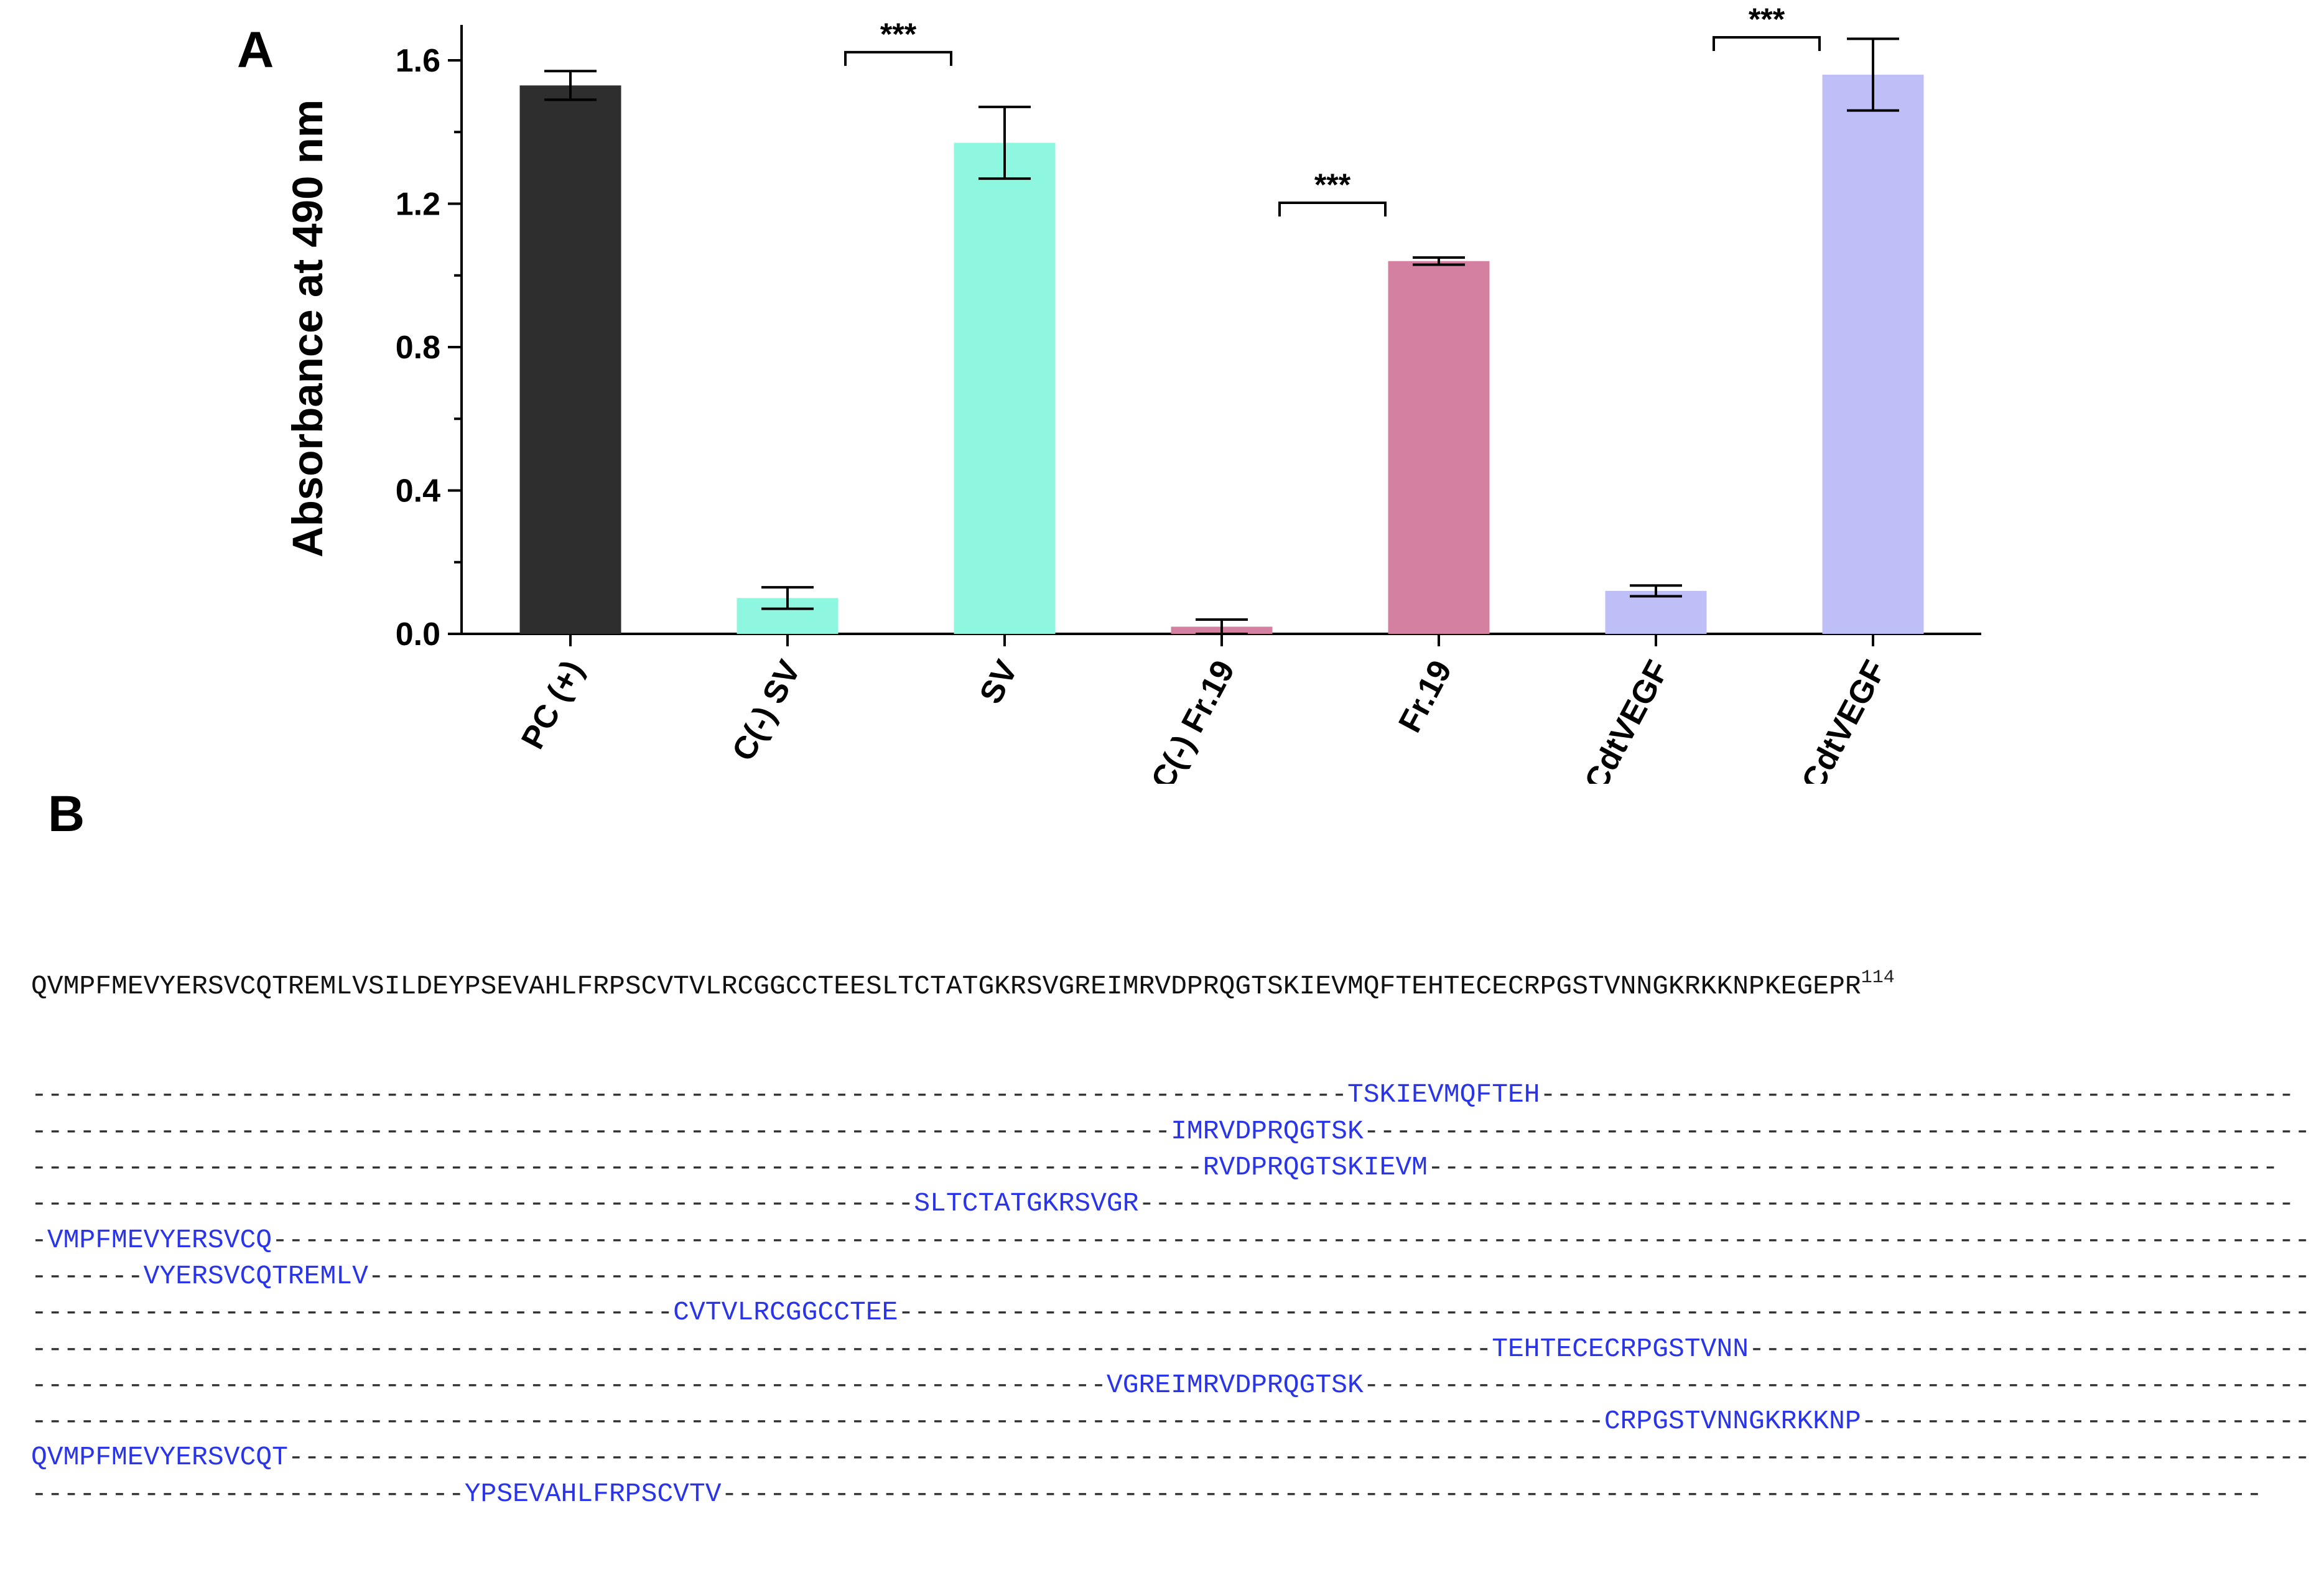 The image size is (2324, 1585). Describe the element at coordinates (593, 1493) in the screenshot. I see `peptide-sequence: YPSEVAHLFRPSCVTV` at that location.